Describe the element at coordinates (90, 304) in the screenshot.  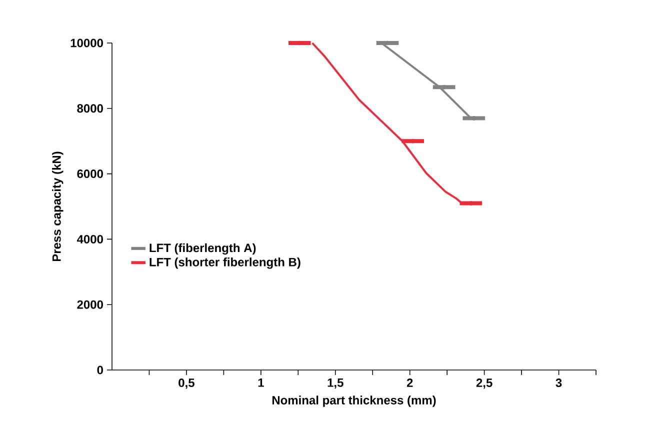
I see `y-tick-label: 2000` at that location.